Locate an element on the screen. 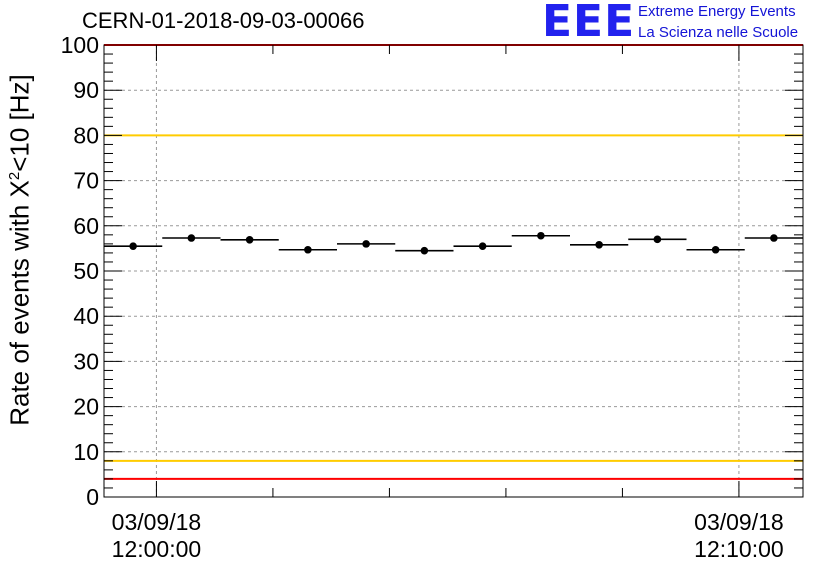  y-axis-label-sup: 2 is located at coordinates (14, 176).